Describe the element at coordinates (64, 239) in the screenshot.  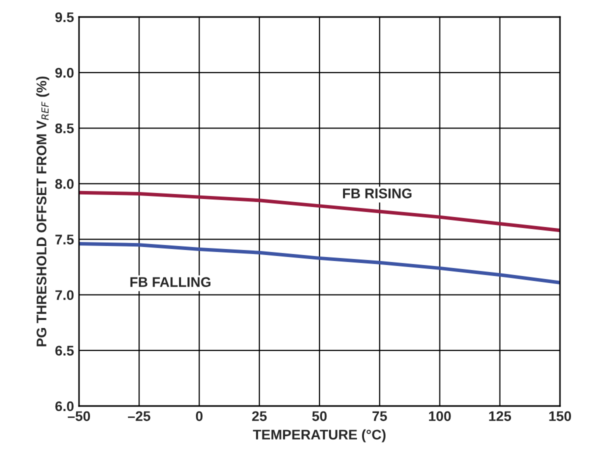
I see `y-tick-label: 7.5` at that location.